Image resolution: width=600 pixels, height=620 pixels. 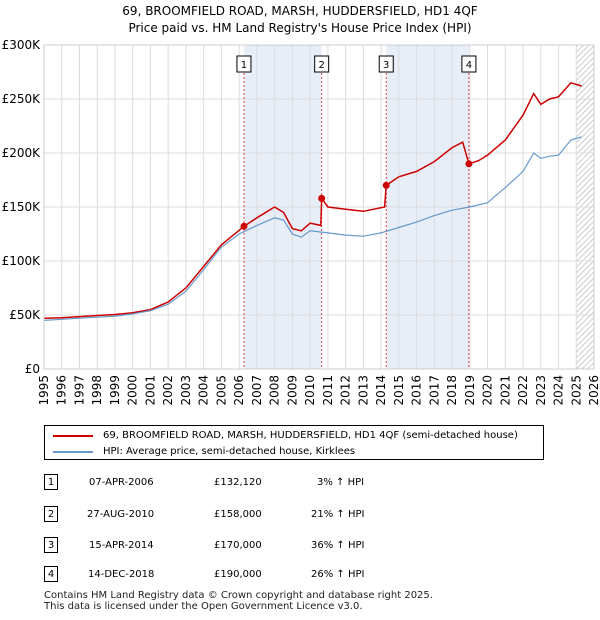 I want to click on x-tick-label: 2009, so click(x=292, y=390).